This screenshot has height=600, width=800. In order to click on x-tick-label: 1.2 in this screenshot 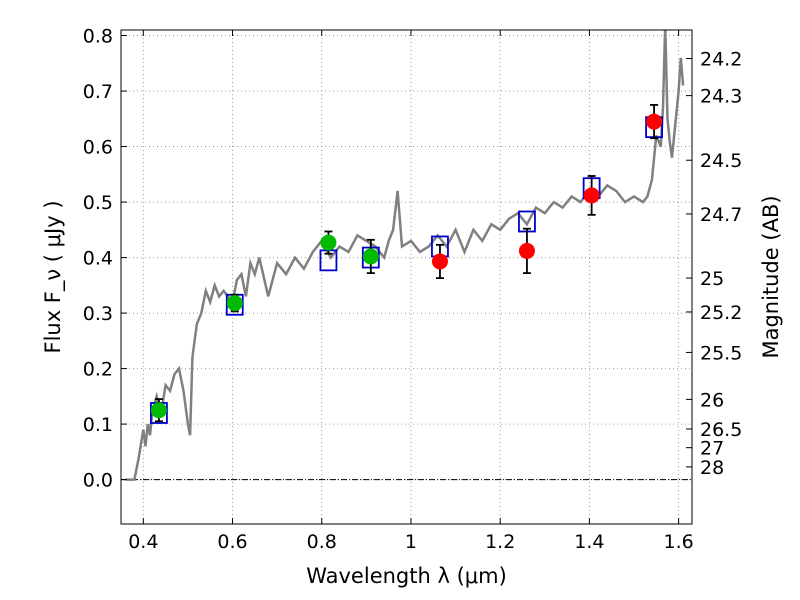, I will do `click(500, 542)`.